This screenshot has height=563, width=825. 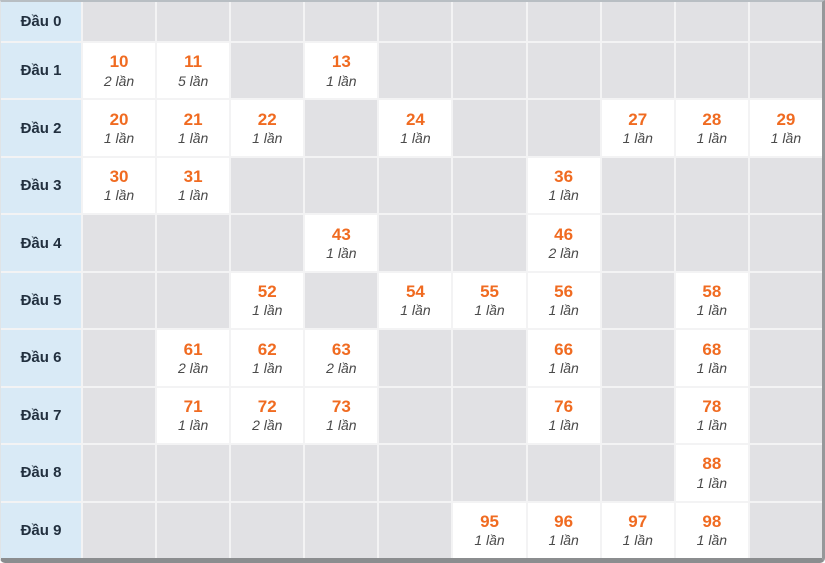 What do you see at coordinates (712, 406) in the screenshot?
I see `stat-number: 78` at bounding box center [712, 406].